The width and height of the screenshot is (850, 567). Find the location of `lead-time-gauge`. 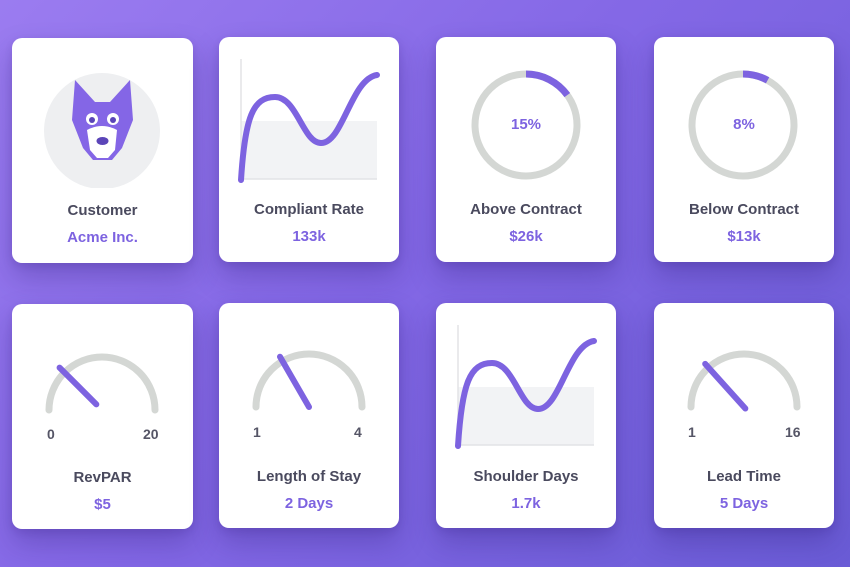

lead-time-gauge is located at coordinates (744, 381).